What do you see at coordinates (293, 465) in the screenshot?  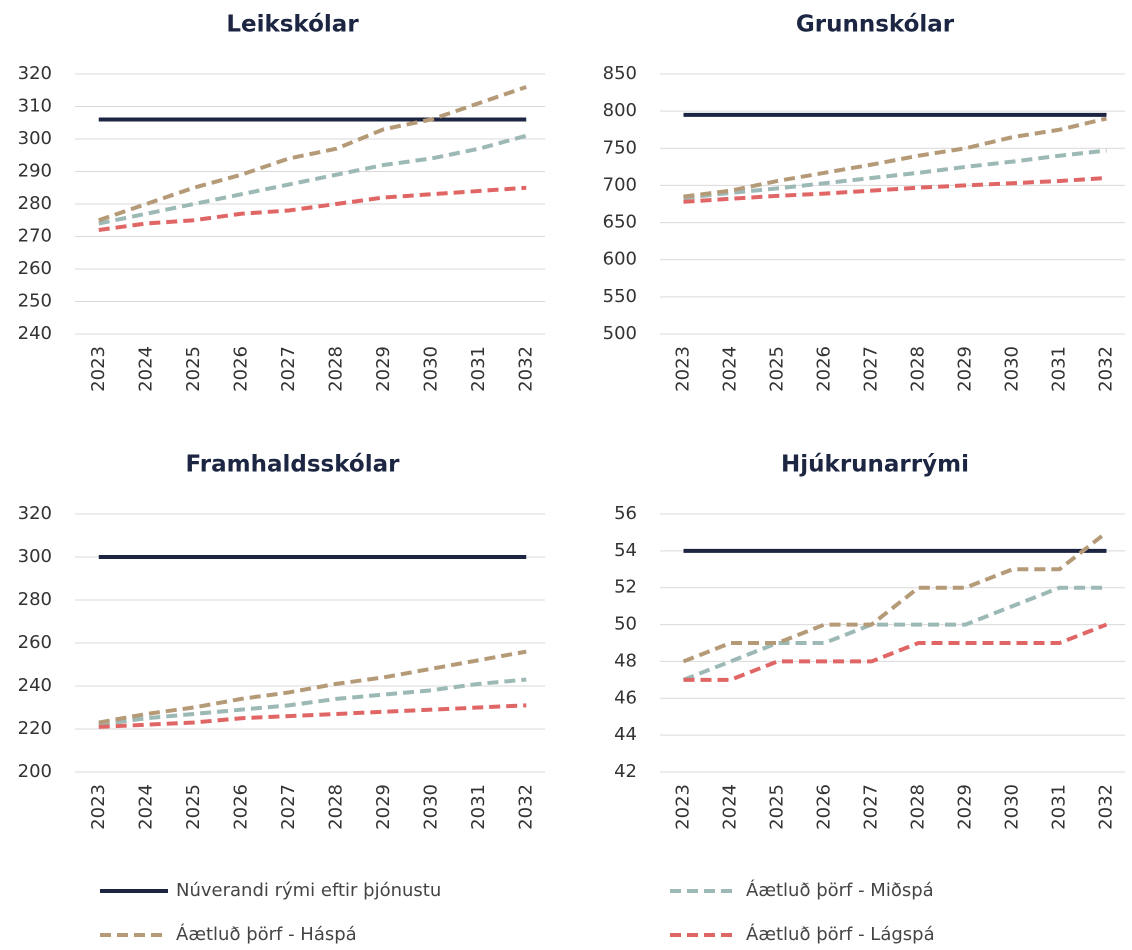 I see `chart-title: Framhaldsskólar` at bounding box center [293, 465].